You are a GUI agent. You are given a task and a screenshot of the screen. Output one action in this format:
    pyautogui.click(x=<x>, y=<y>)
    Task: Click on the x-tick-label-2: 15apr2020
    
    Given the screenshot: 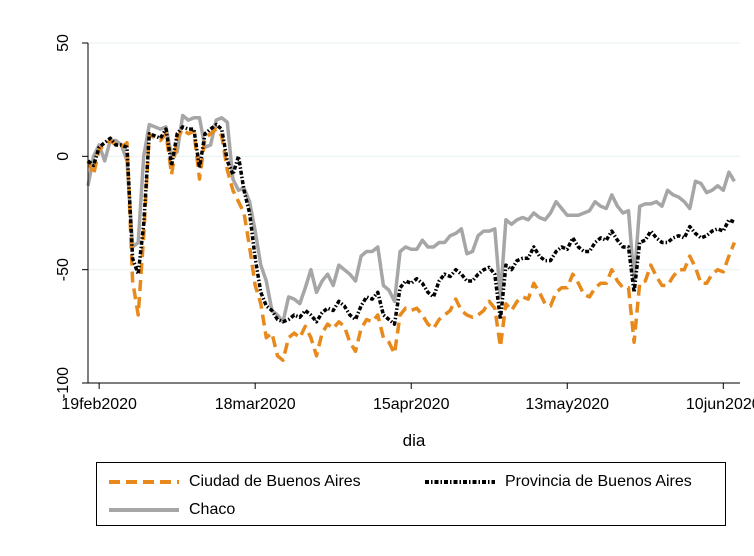 What is the action you would take?
    pyautogui.click(x=411, y=404)
    